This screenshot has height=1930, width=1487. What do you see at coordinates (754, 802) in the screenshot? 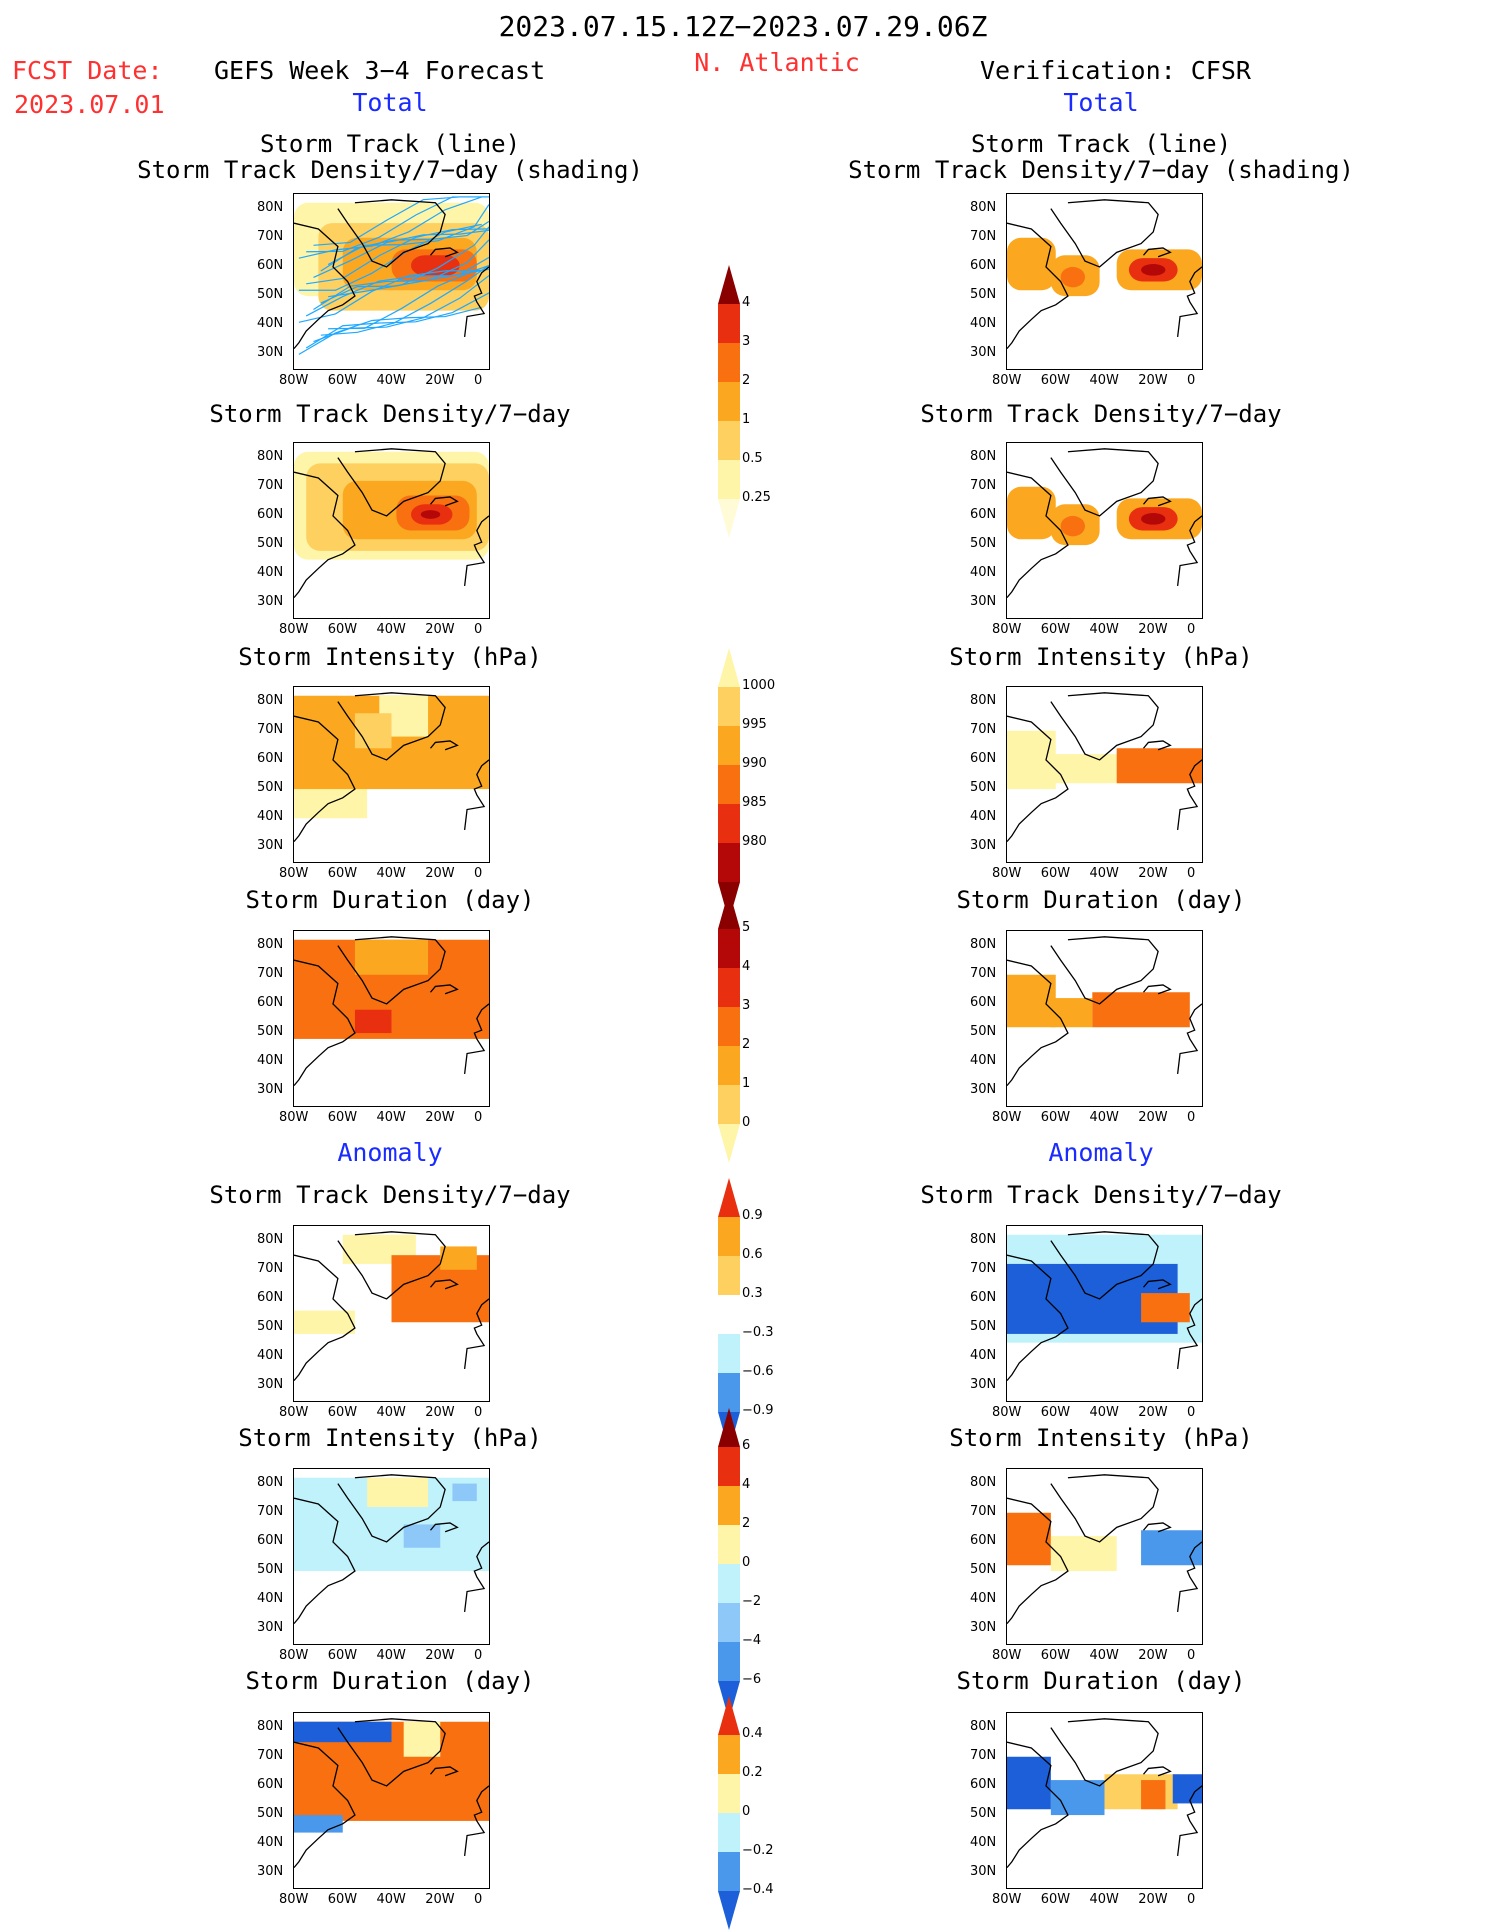
I see `colorbar-tick-label: 985` at bounding box center [754, 802].